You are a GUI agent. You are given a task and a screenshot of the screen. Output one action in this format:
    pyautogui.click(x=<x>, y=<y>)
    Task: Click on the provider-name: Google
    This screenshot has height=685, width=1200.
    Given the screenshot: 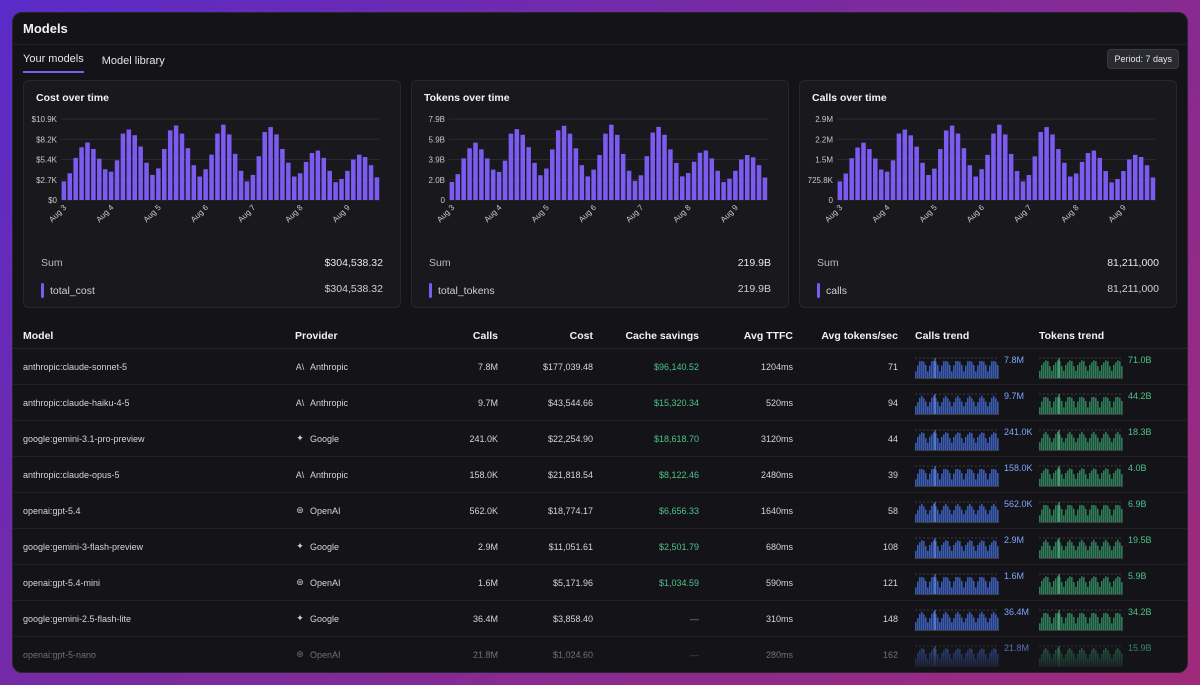 What is the action you would take?
    pyautogui.click(x=325, y=618)
    